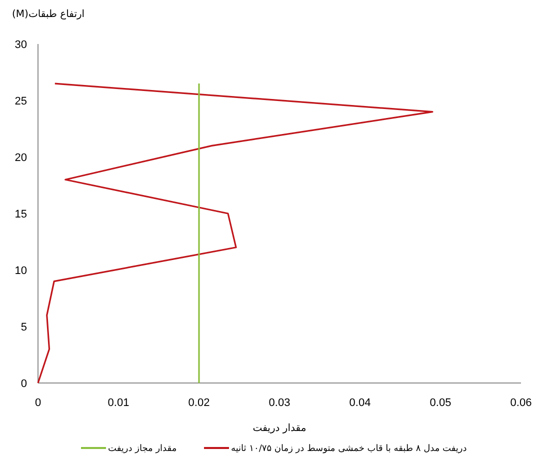 The image size is (533, 458). Describe the element at coordinates (142, 449) in the screenshot. I see `legend-label: مقدار مجاز دریفت` at that location.